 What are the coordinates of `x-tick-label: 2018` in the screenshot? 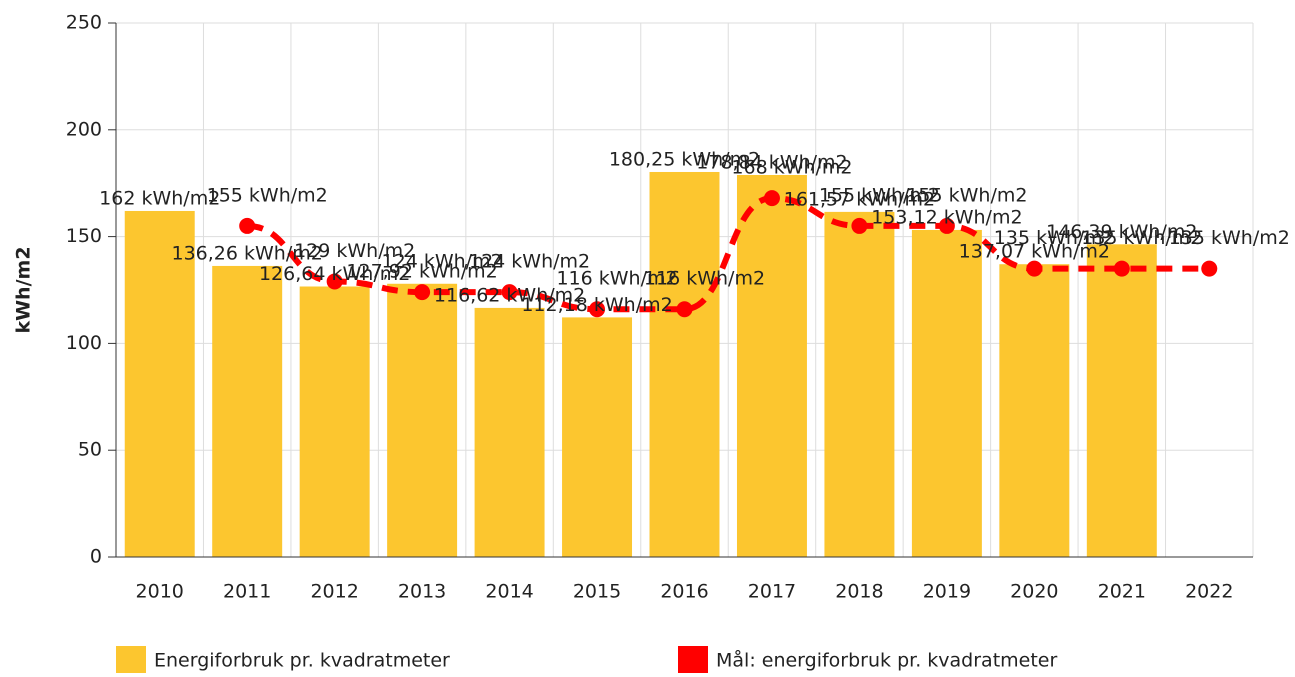 It's located at (859, 592).